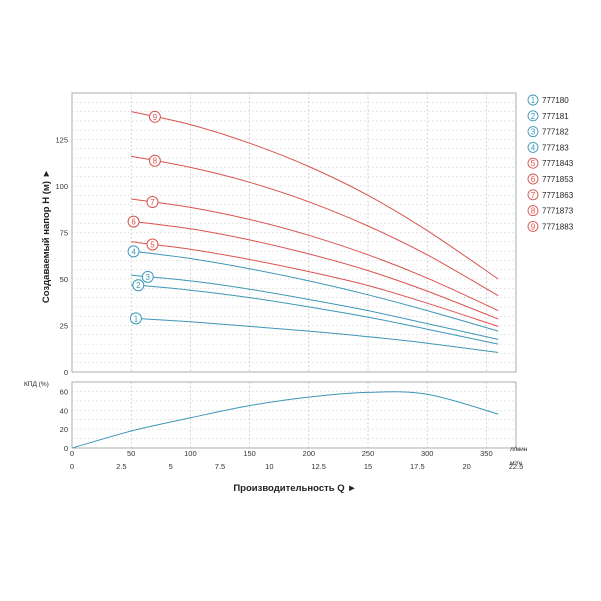  I want to click on curve-marker-label-1: 1, so click(136, 318).